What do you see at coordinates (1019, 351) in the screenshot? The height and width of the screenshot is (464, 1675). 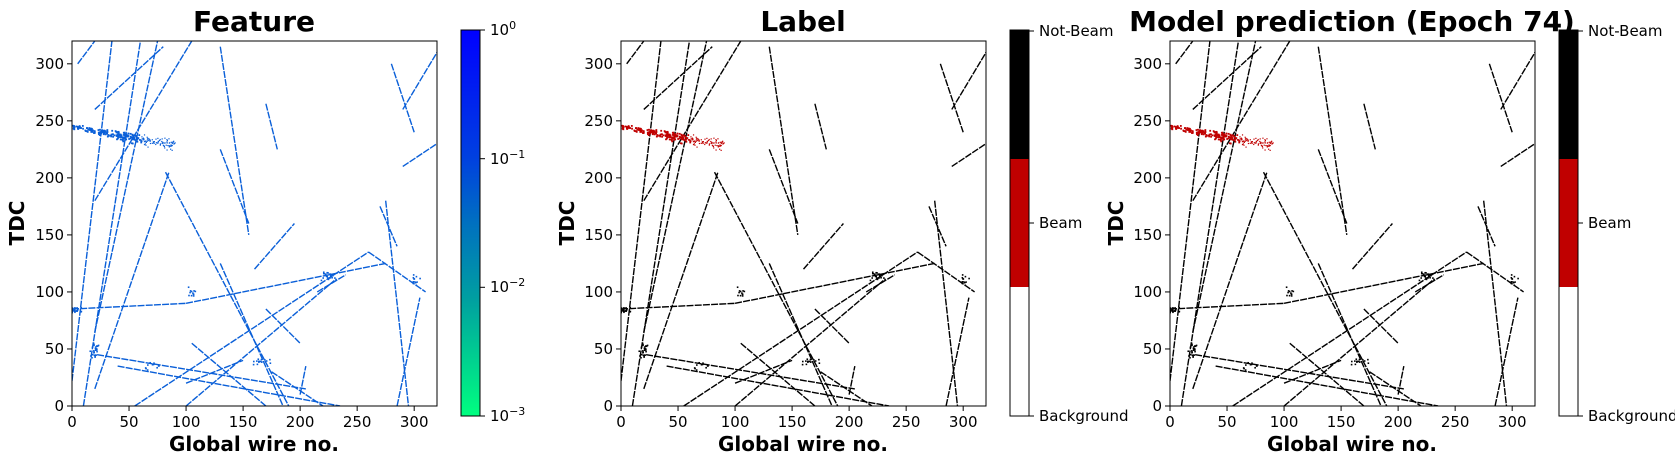 I see `colorbar-segment-background` at bounding box center [1019, 351].